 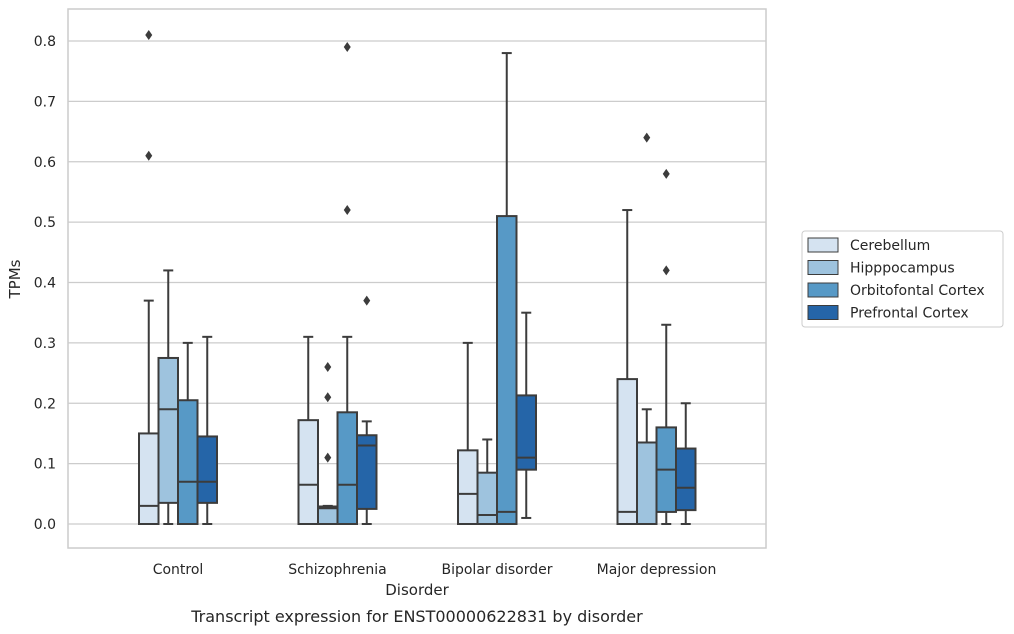 What do you see at coordinates (45, 102) in the screenshot?
I see `y-tick-label-7: 0.7` at bounding box center [45, 102].